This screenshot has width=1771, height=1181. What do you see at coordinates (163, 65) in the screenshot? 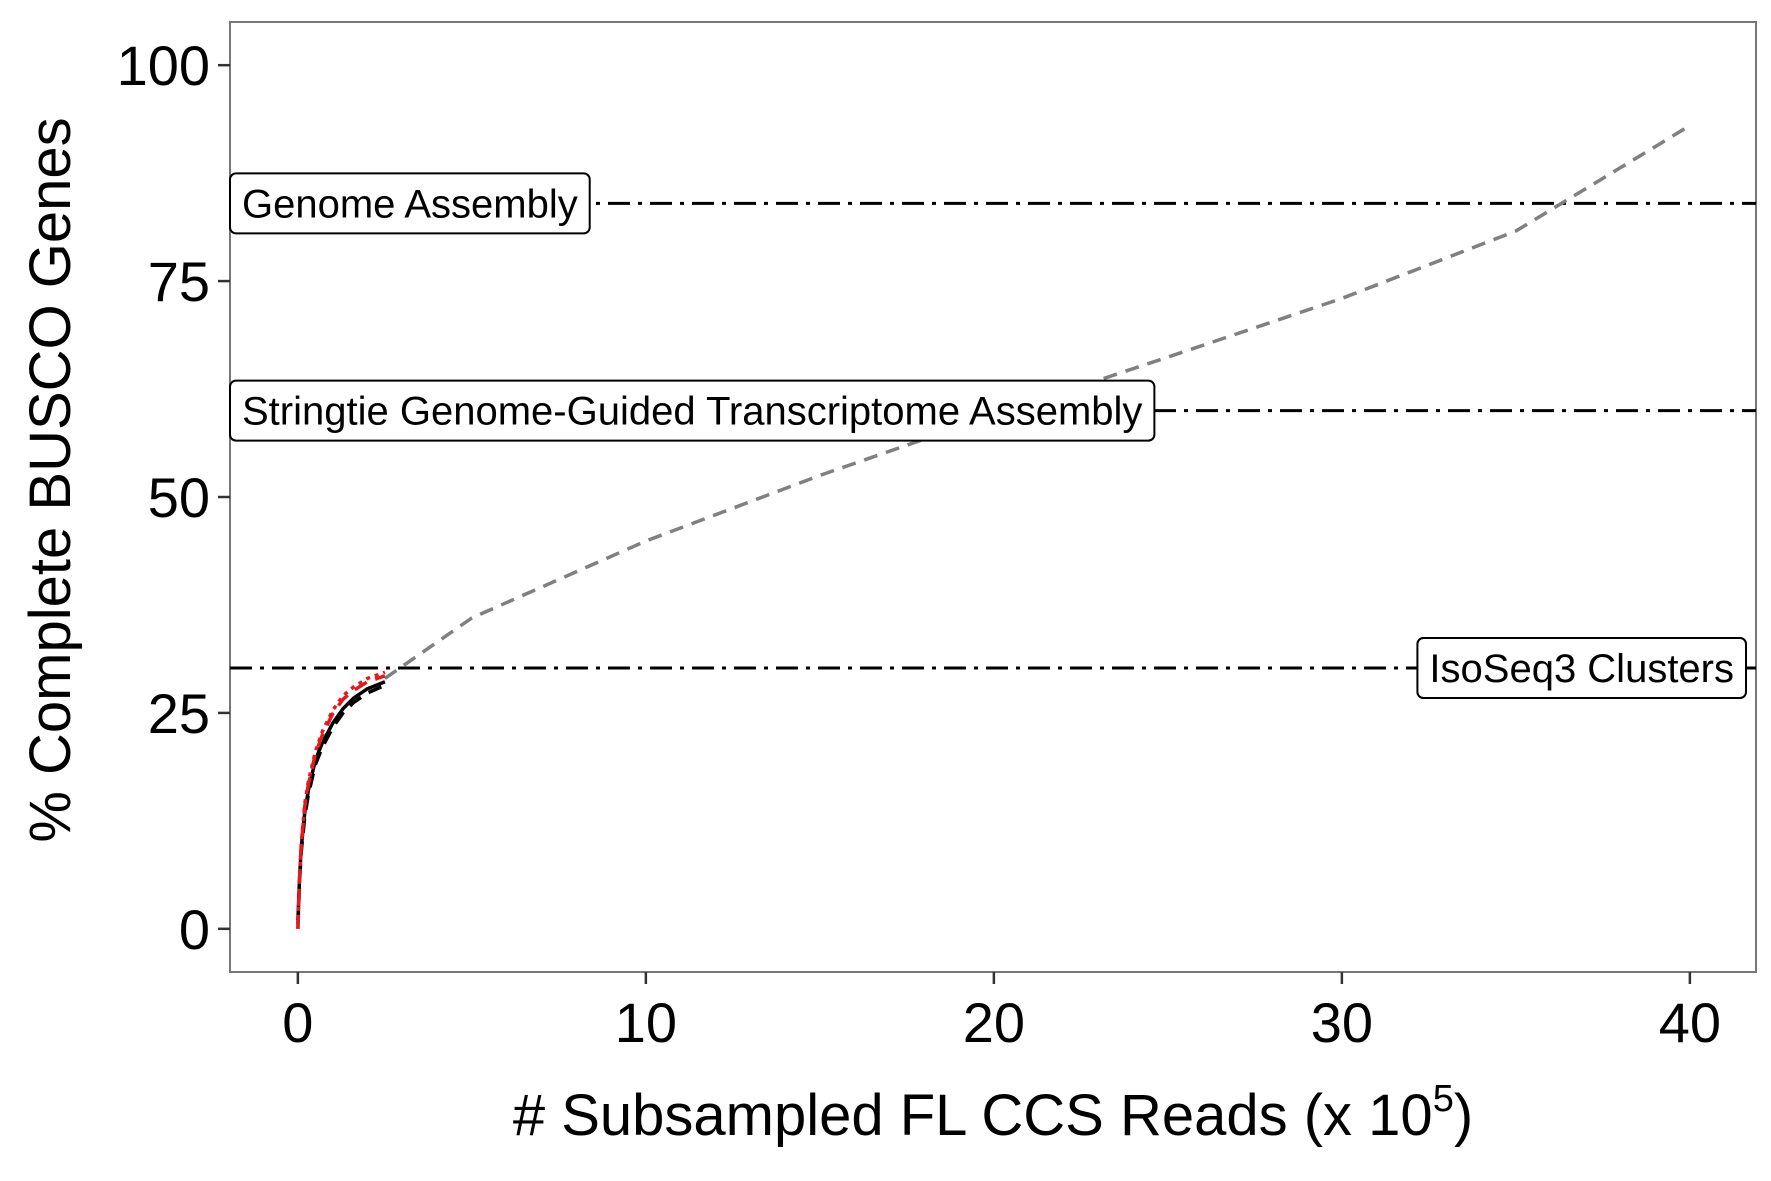
I see `y-tick-label: 100` at bounding box center [163, 65].